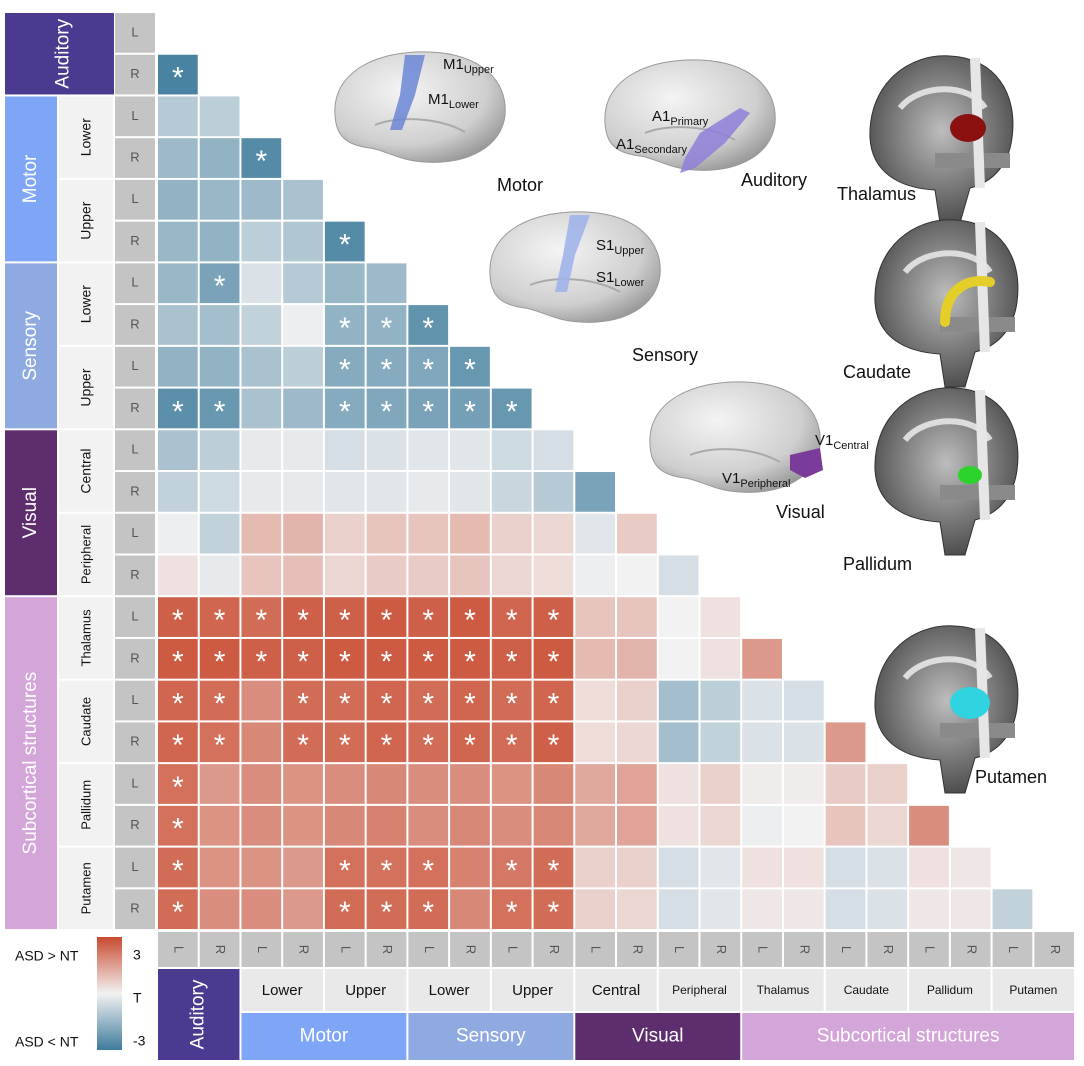 This screenshot has width=1084, height=1066. Describe the element at coordinates (85, 721) in the screenshot. I see `subgroup-label: Caudate` at that location.